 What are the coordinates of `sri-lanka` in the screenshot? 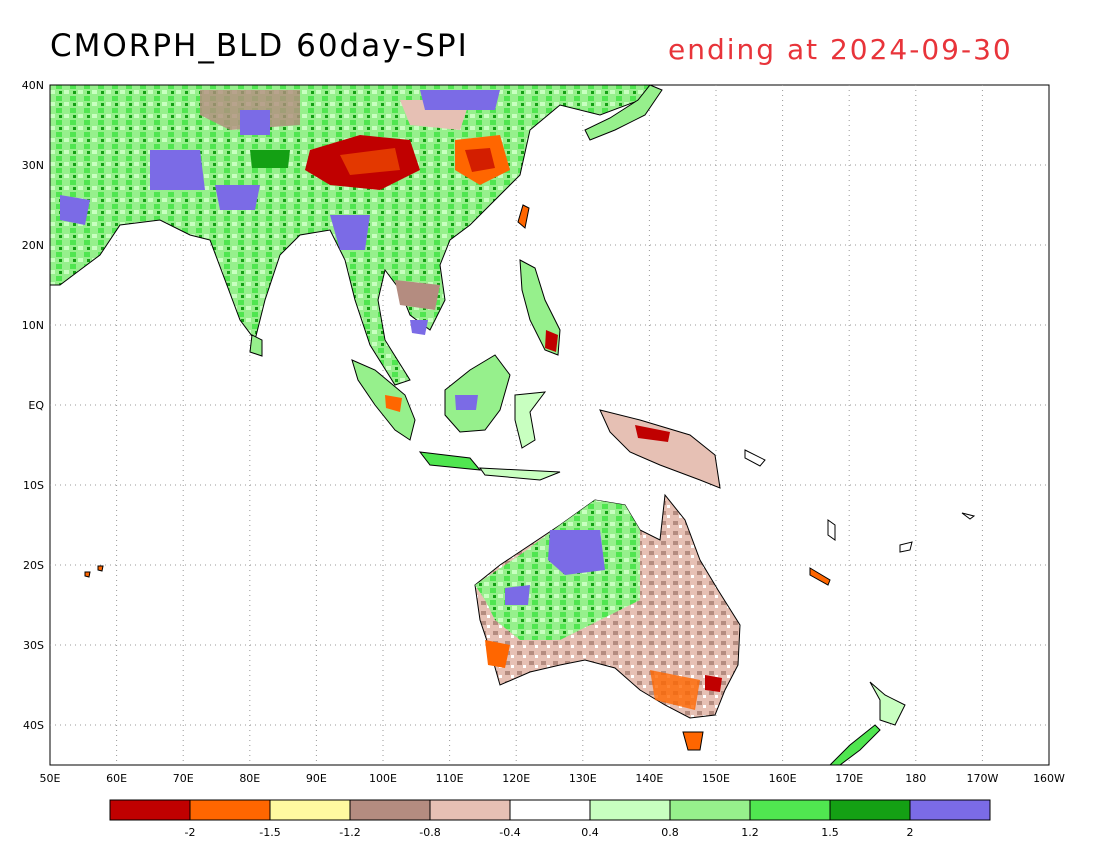 It's located at (256, 345).